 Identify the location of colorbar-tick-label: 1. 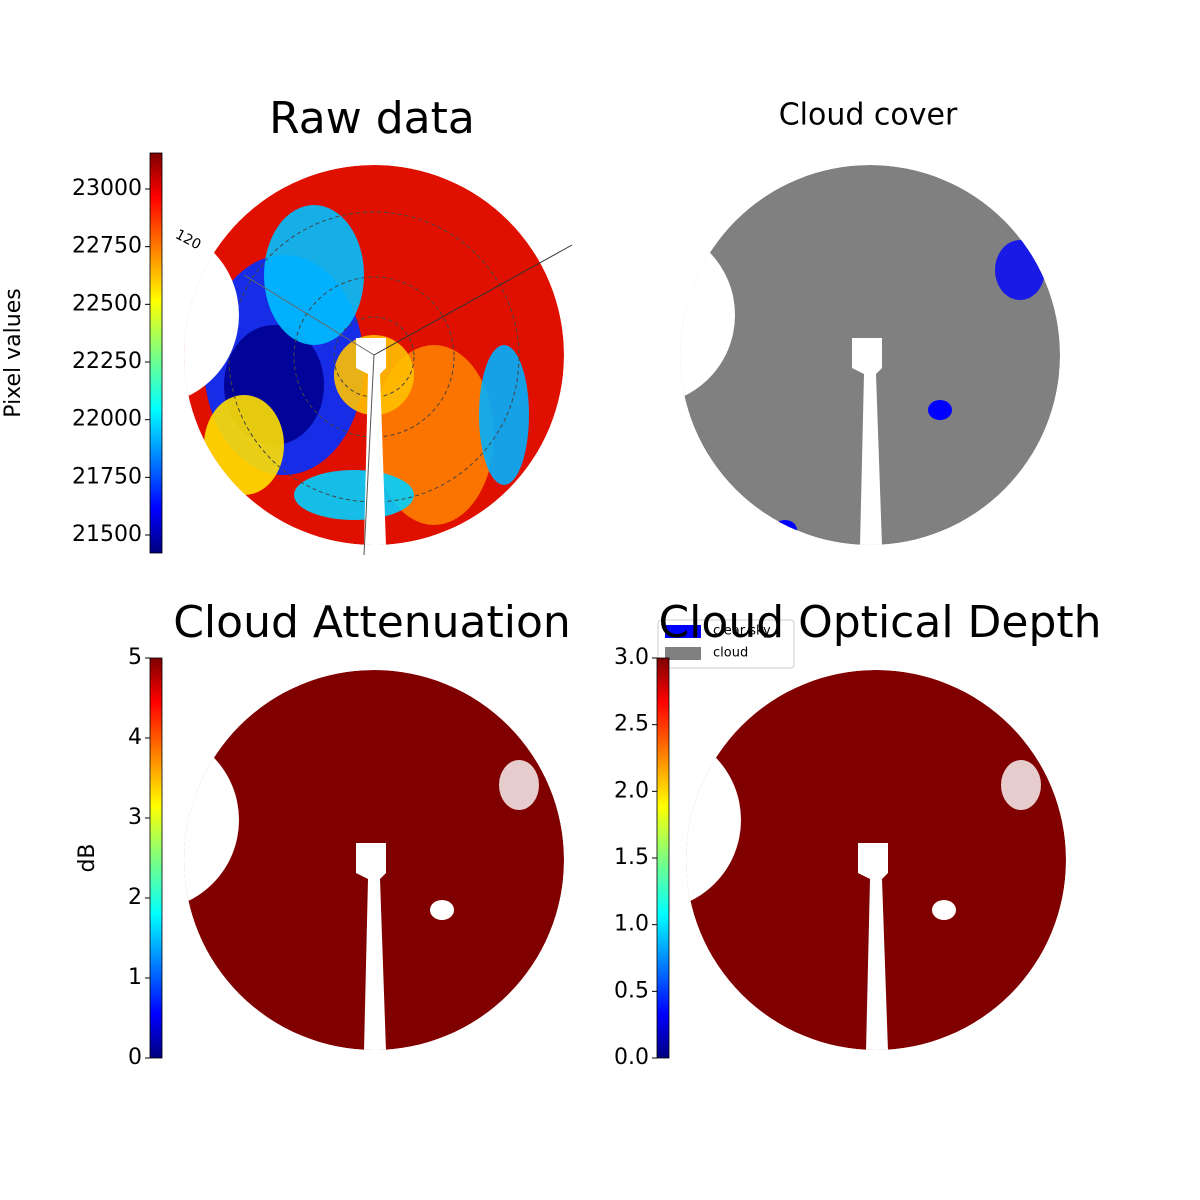
(135, 977).